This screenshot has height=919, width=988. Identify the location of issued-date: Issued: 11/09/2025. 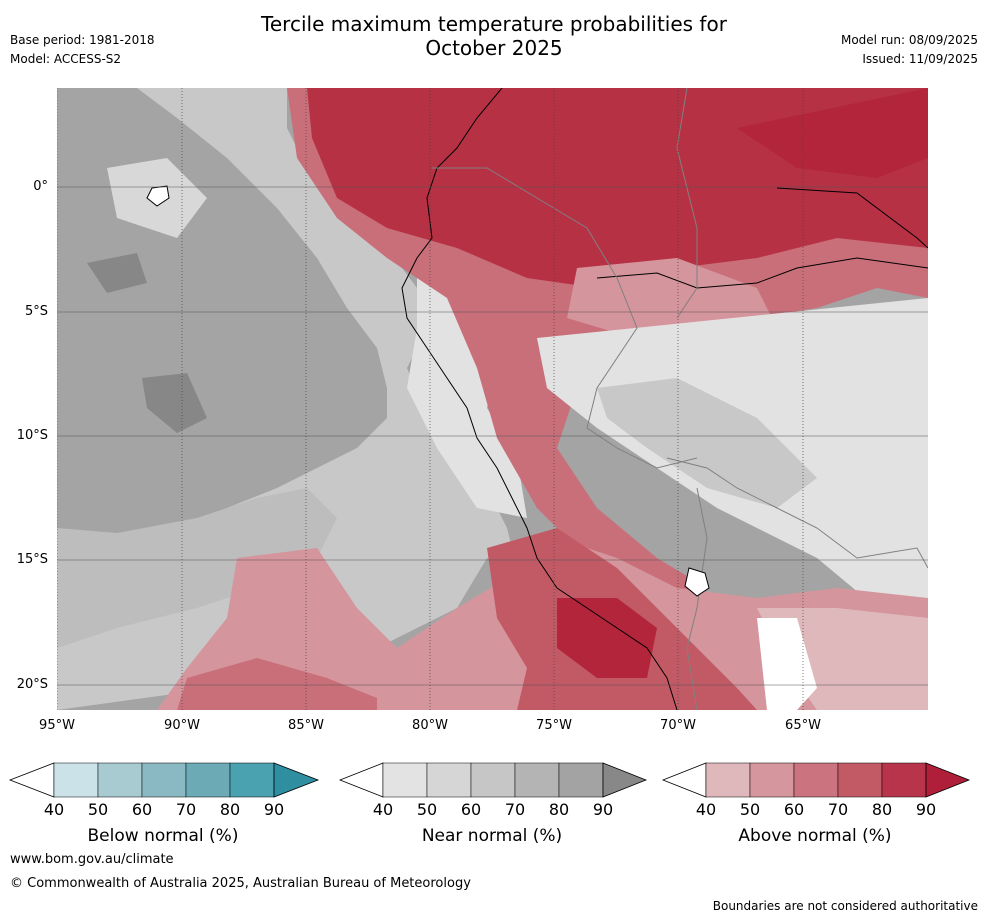
(920, 59).